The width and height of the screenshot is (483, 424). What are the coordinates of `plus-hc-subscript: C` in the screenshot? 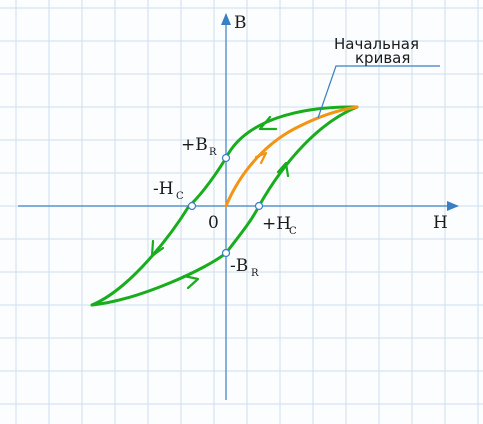 It's located at (293, 231).